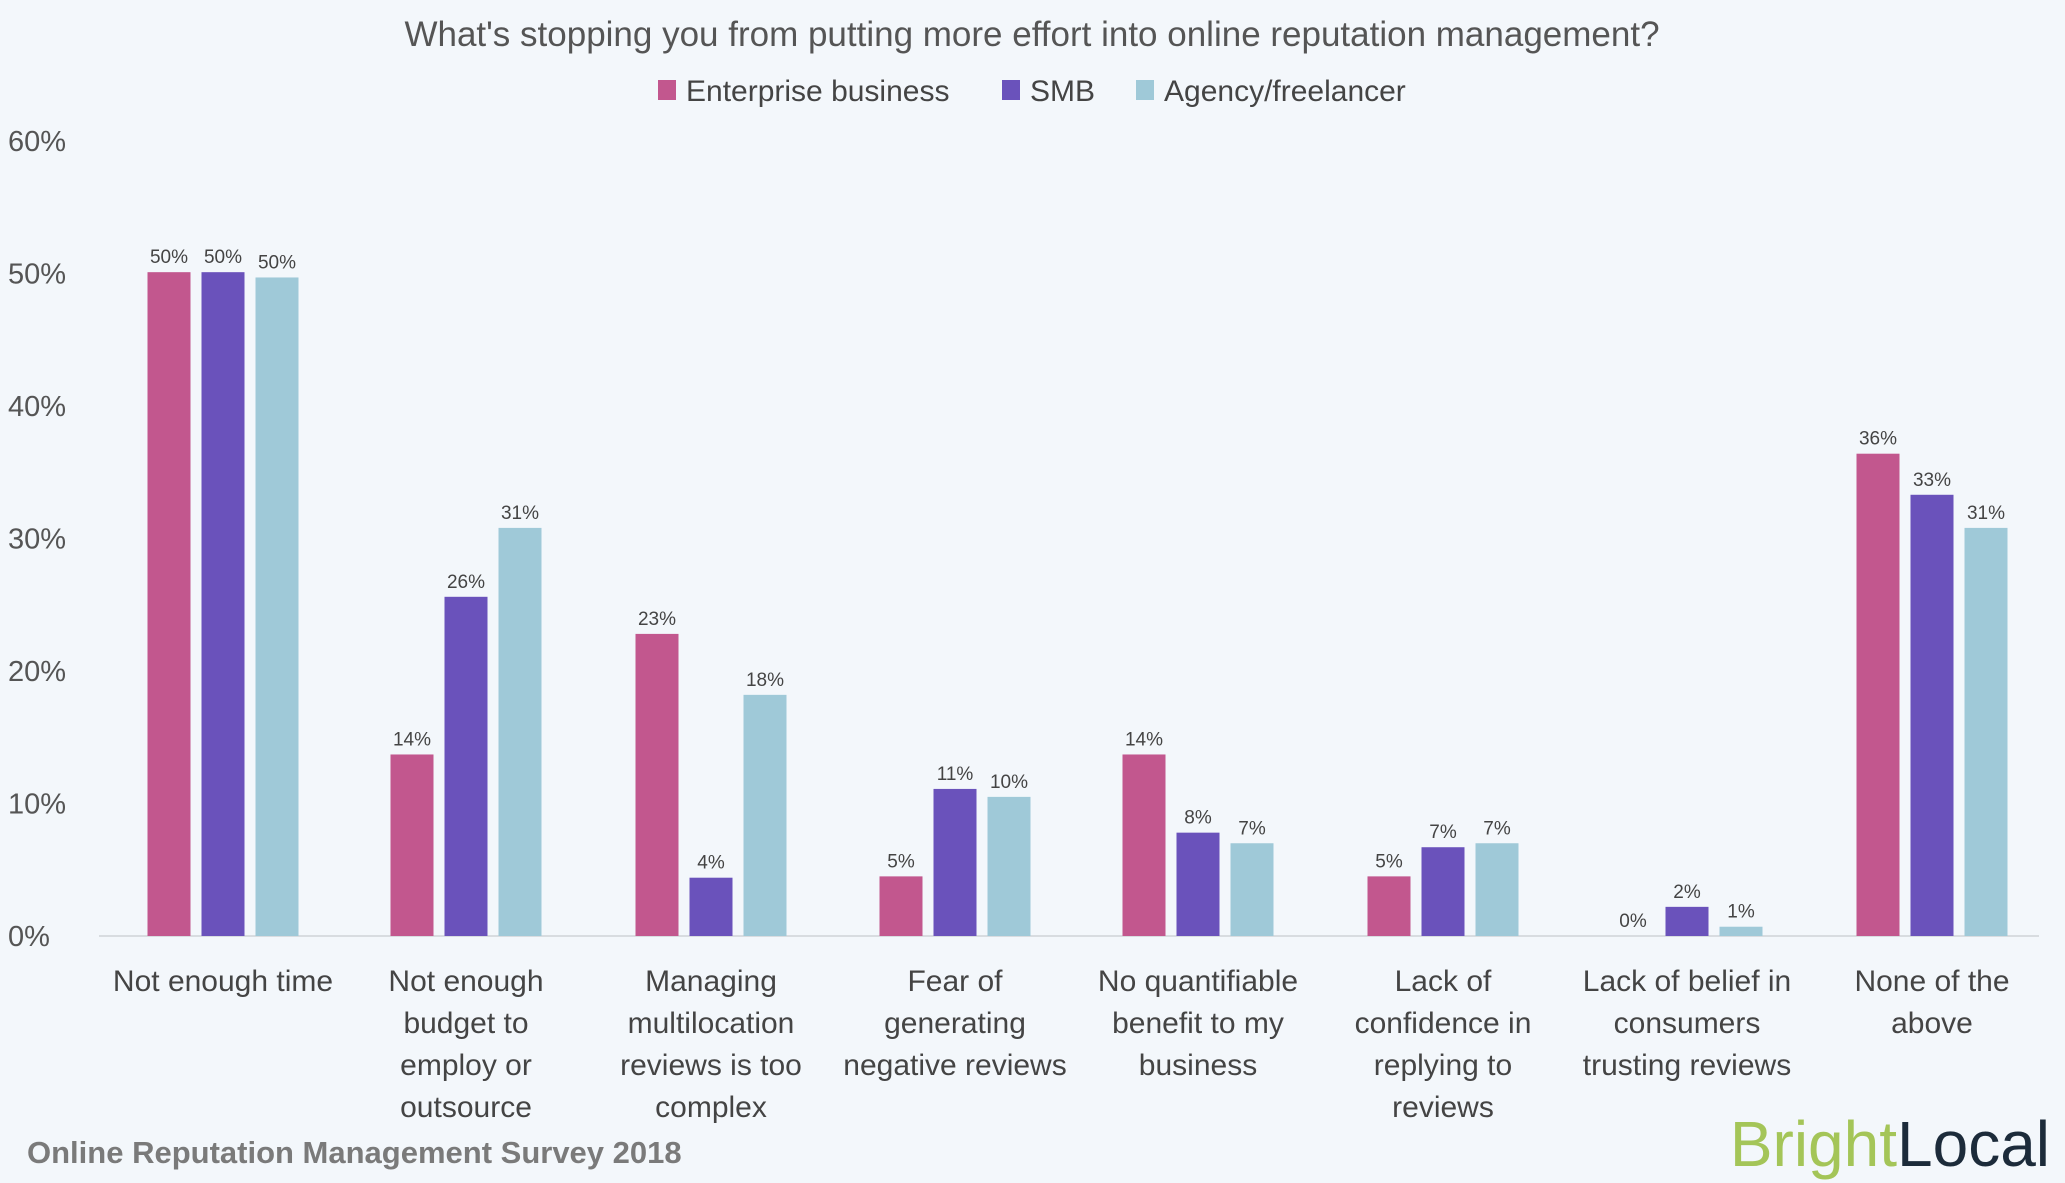 This screenshot has width=2065, height=1183. What do you see at coordinates (1198, 981) in the screenshot?
I see `x-tick-label-line: No quantifiable` at bounding box center [1198, 981].